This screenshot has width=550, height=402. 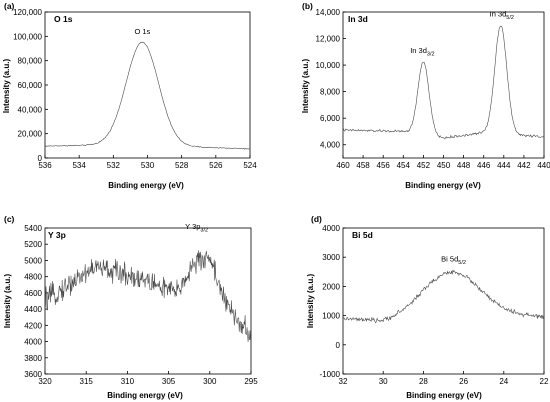 What do you see at coordinates (328, 12) in the screenshot?
I see `y-tick-label: 14,000` at bounding box center [328, 12].